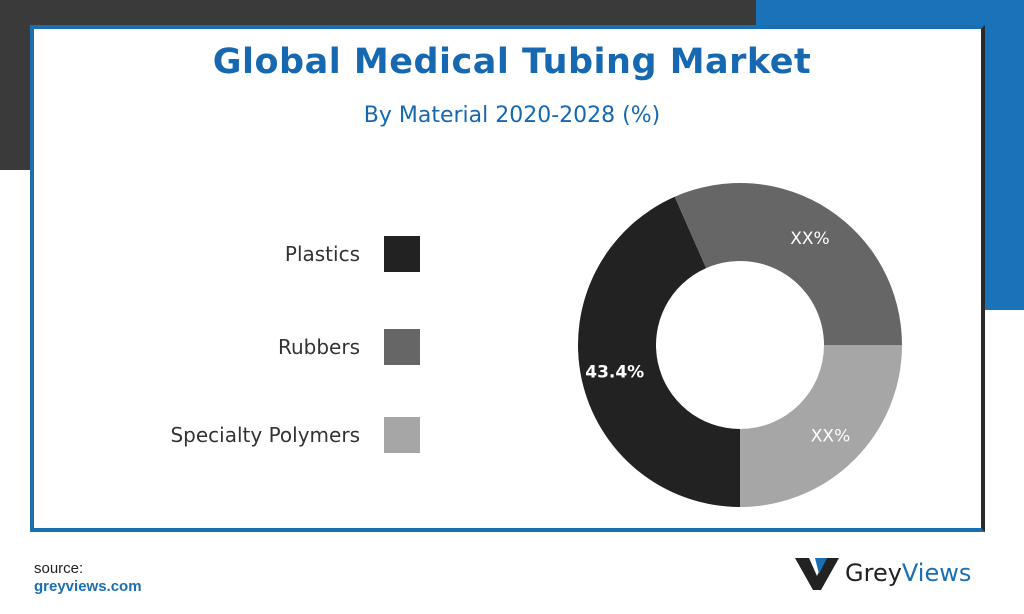 The image size is (1024, 614). What do you see at coordinates (659, 351) in the screenshot?
I see `donut-slice-plastics` at bounding box center [659, 351].